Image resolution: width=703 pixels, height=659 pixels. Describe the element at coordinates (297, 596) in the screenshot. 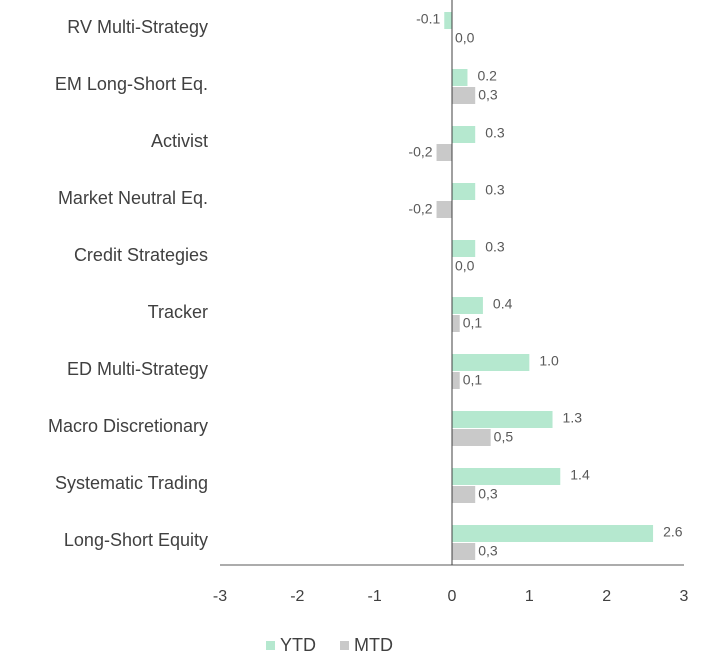

I see `x-tick-label: -2` at that location.